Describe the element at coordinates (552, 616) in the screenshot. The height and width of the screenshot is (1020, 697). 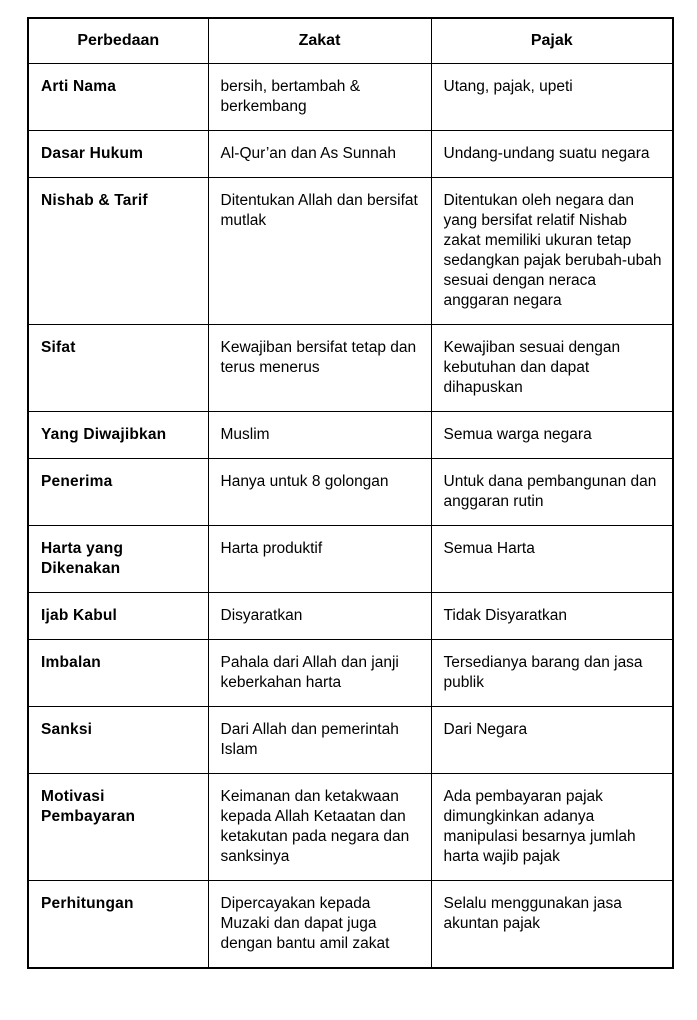
I see `pajak-cell: Tidak Disyaratkan` at that location.